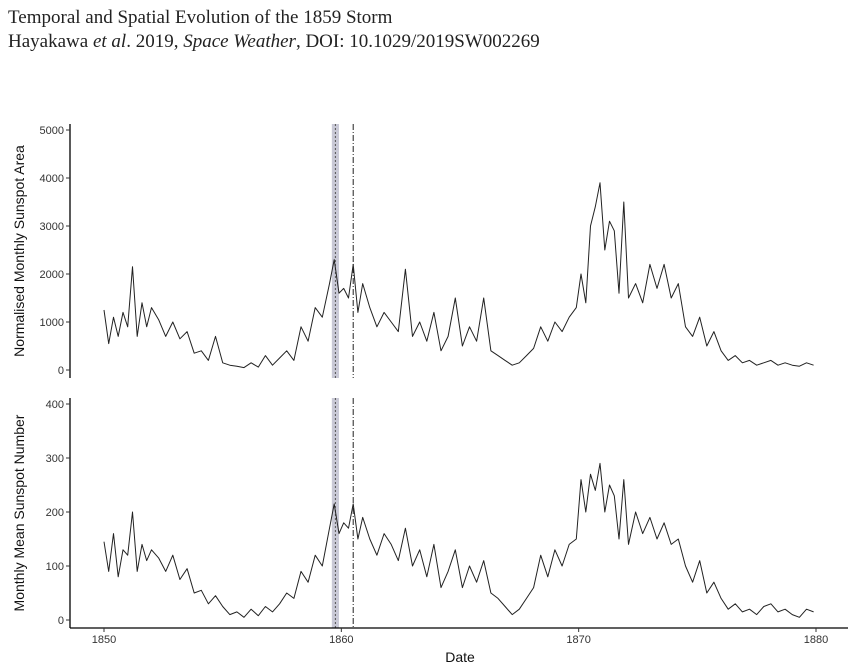 The image size is (857, 669). Describe the element at coordinates (55, 513) in the screenshot. I see `y-tick-label: 200` at that location.